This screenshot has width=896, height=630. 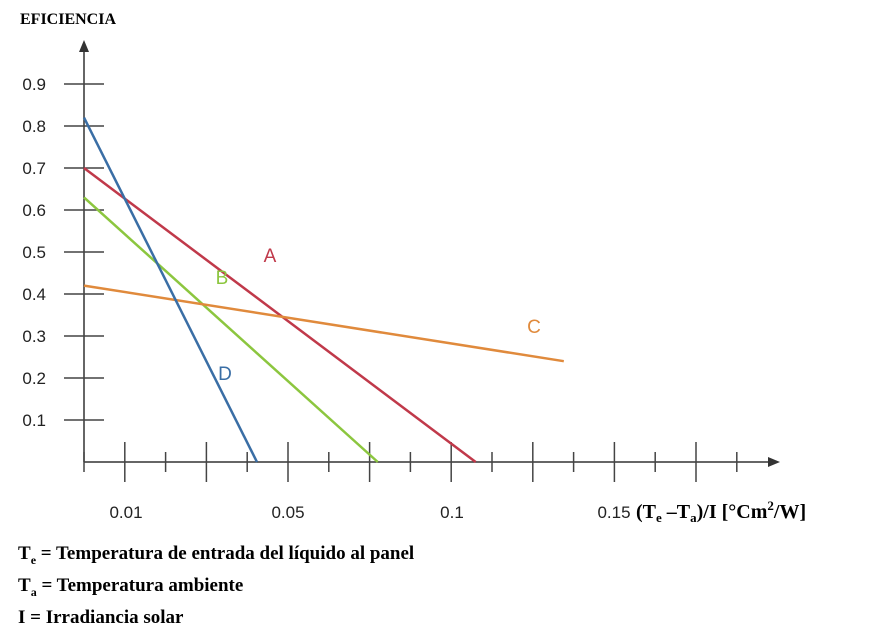 What do you see at coordinates (63, 252) in the screenshot?
I see `y-ticks: 0.1 0.2 0.3 0.4 0.5 0.6 0.7 0.8 0.9` at bounding box center [63, 252].